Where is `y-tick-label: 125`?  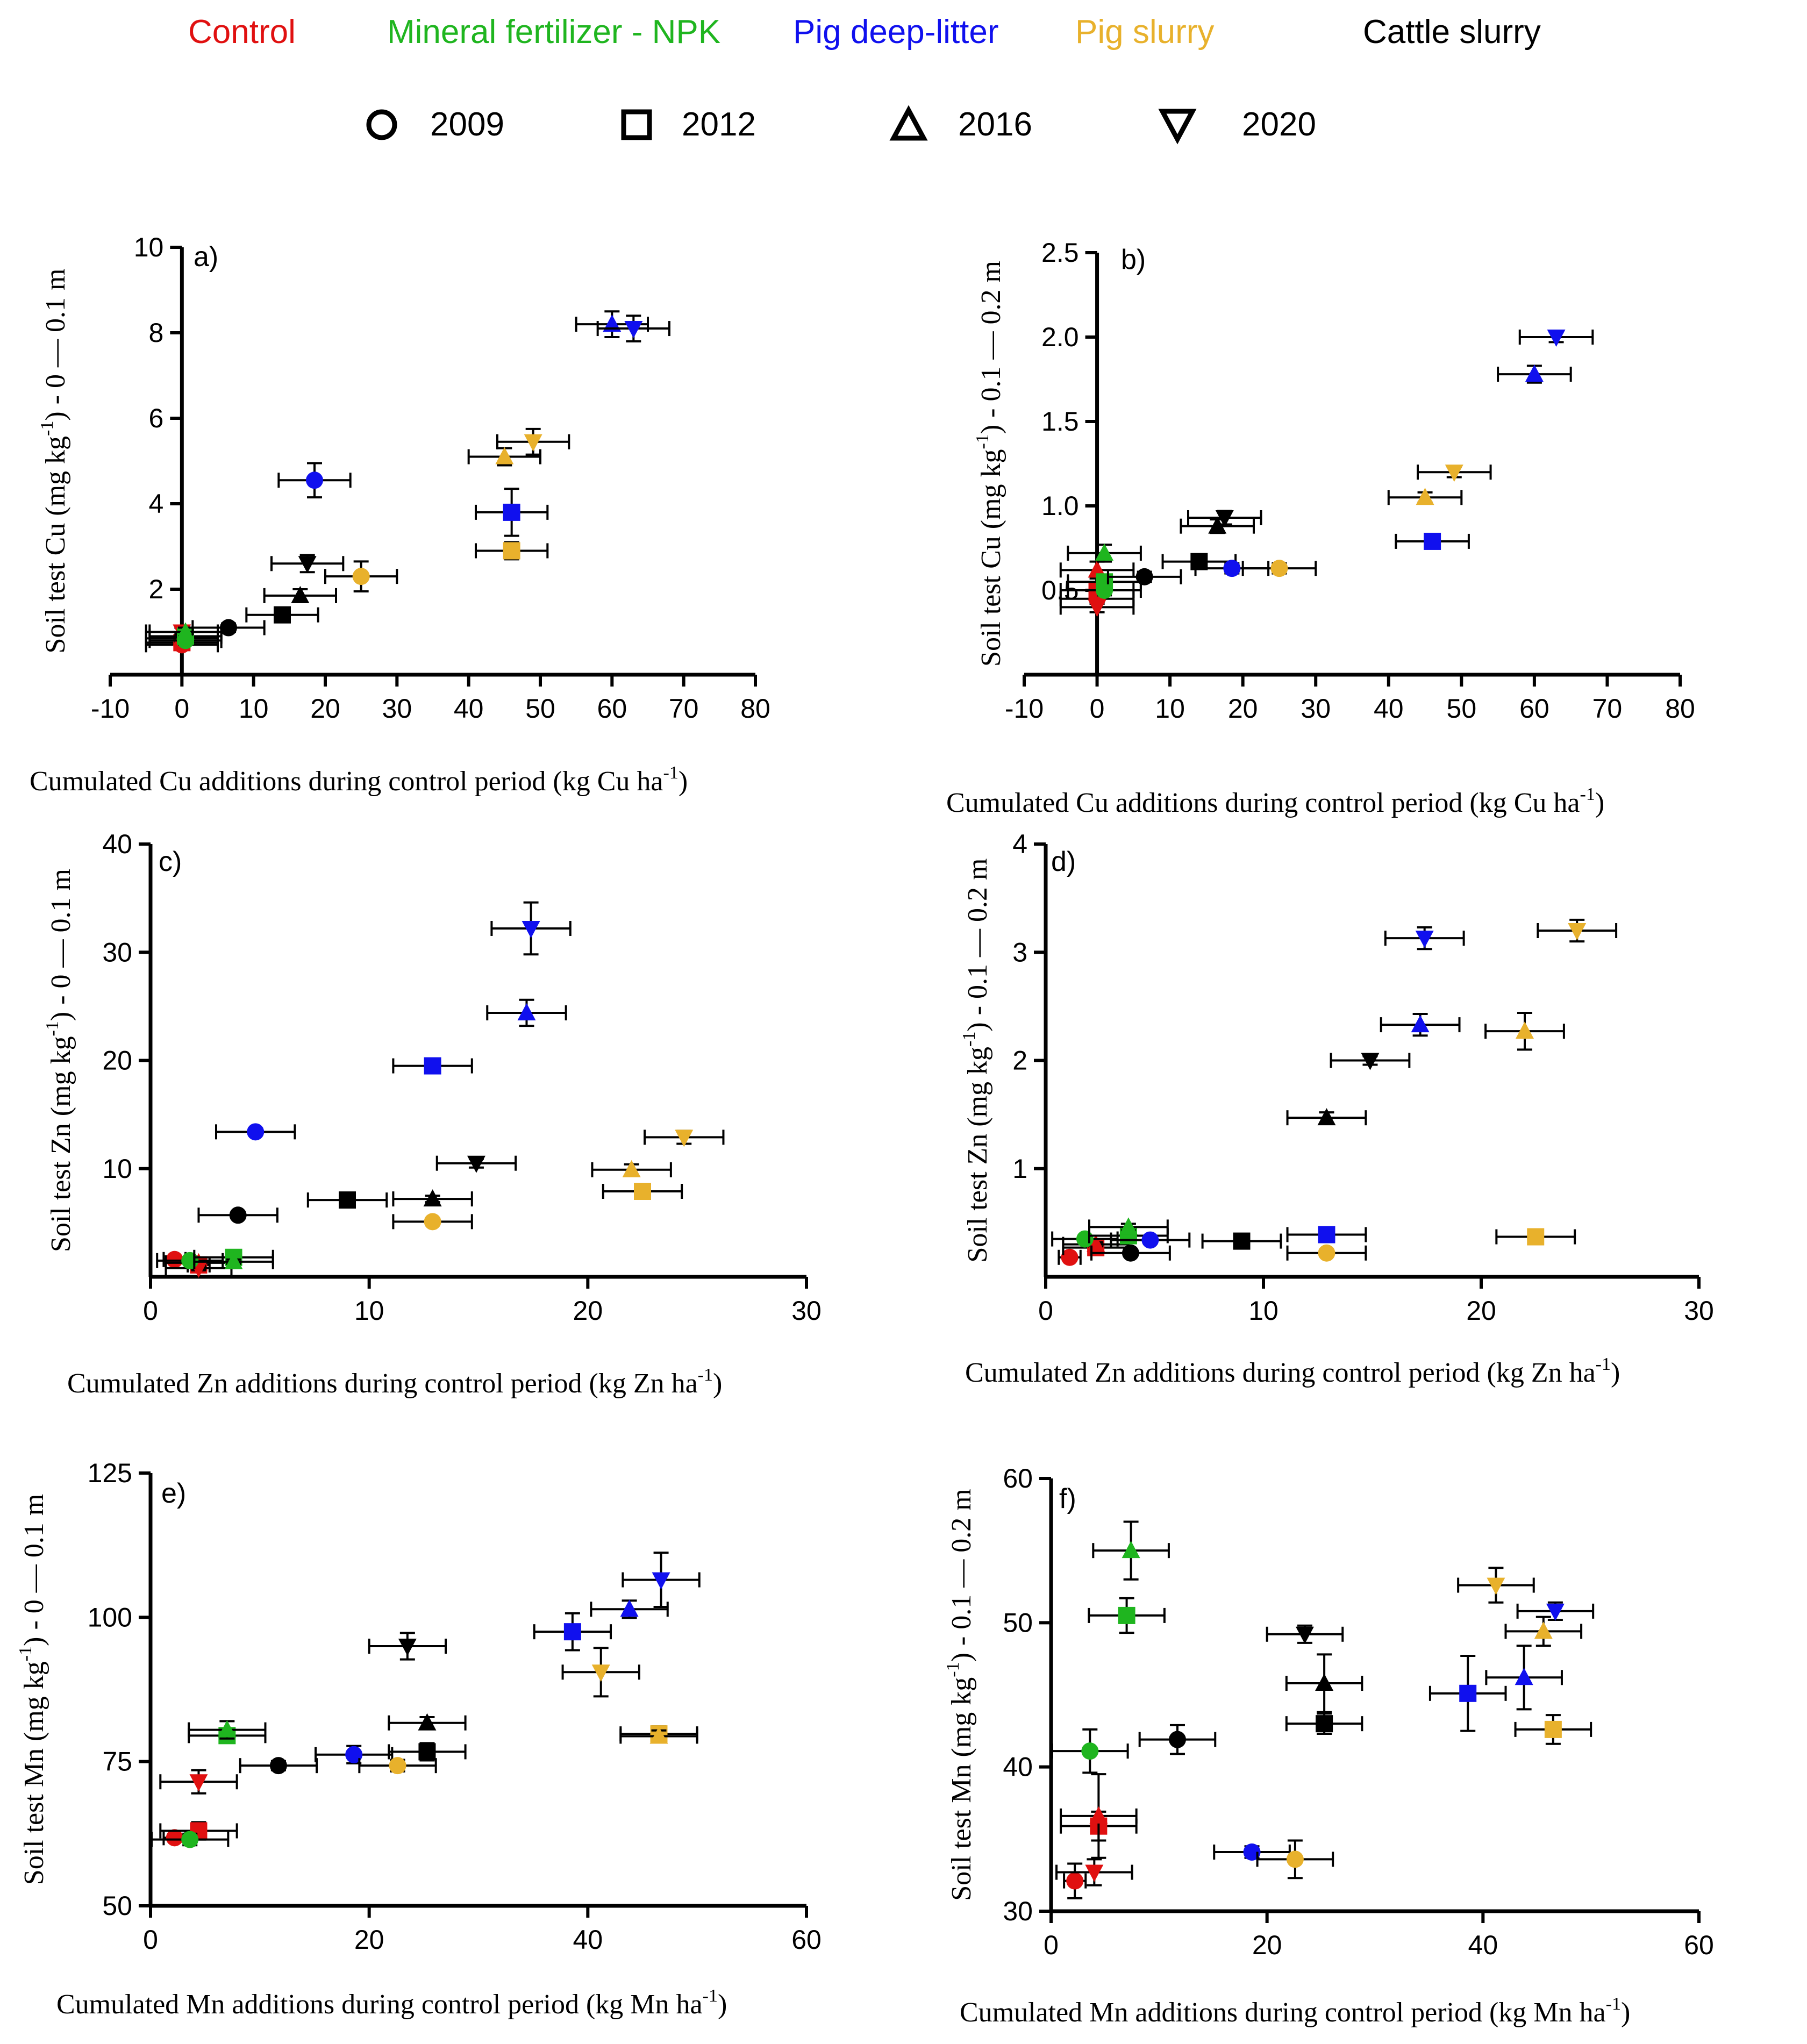
y-tick-label: 125 is located at coordinates (110, 1473).